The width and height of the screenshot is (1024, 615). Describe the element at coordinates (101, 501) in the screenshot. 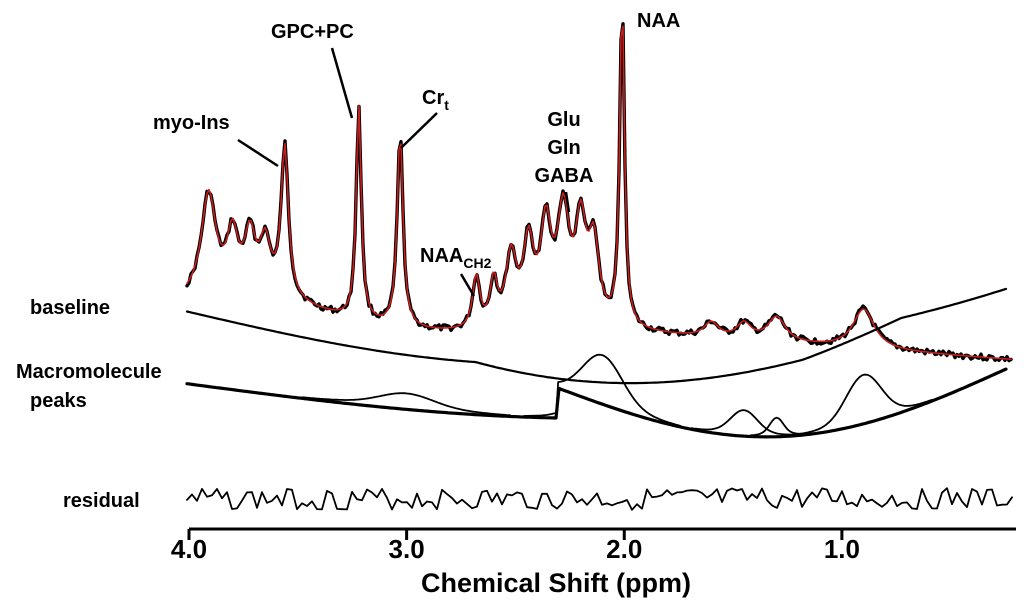

I see `residual-label: residual` at that location.